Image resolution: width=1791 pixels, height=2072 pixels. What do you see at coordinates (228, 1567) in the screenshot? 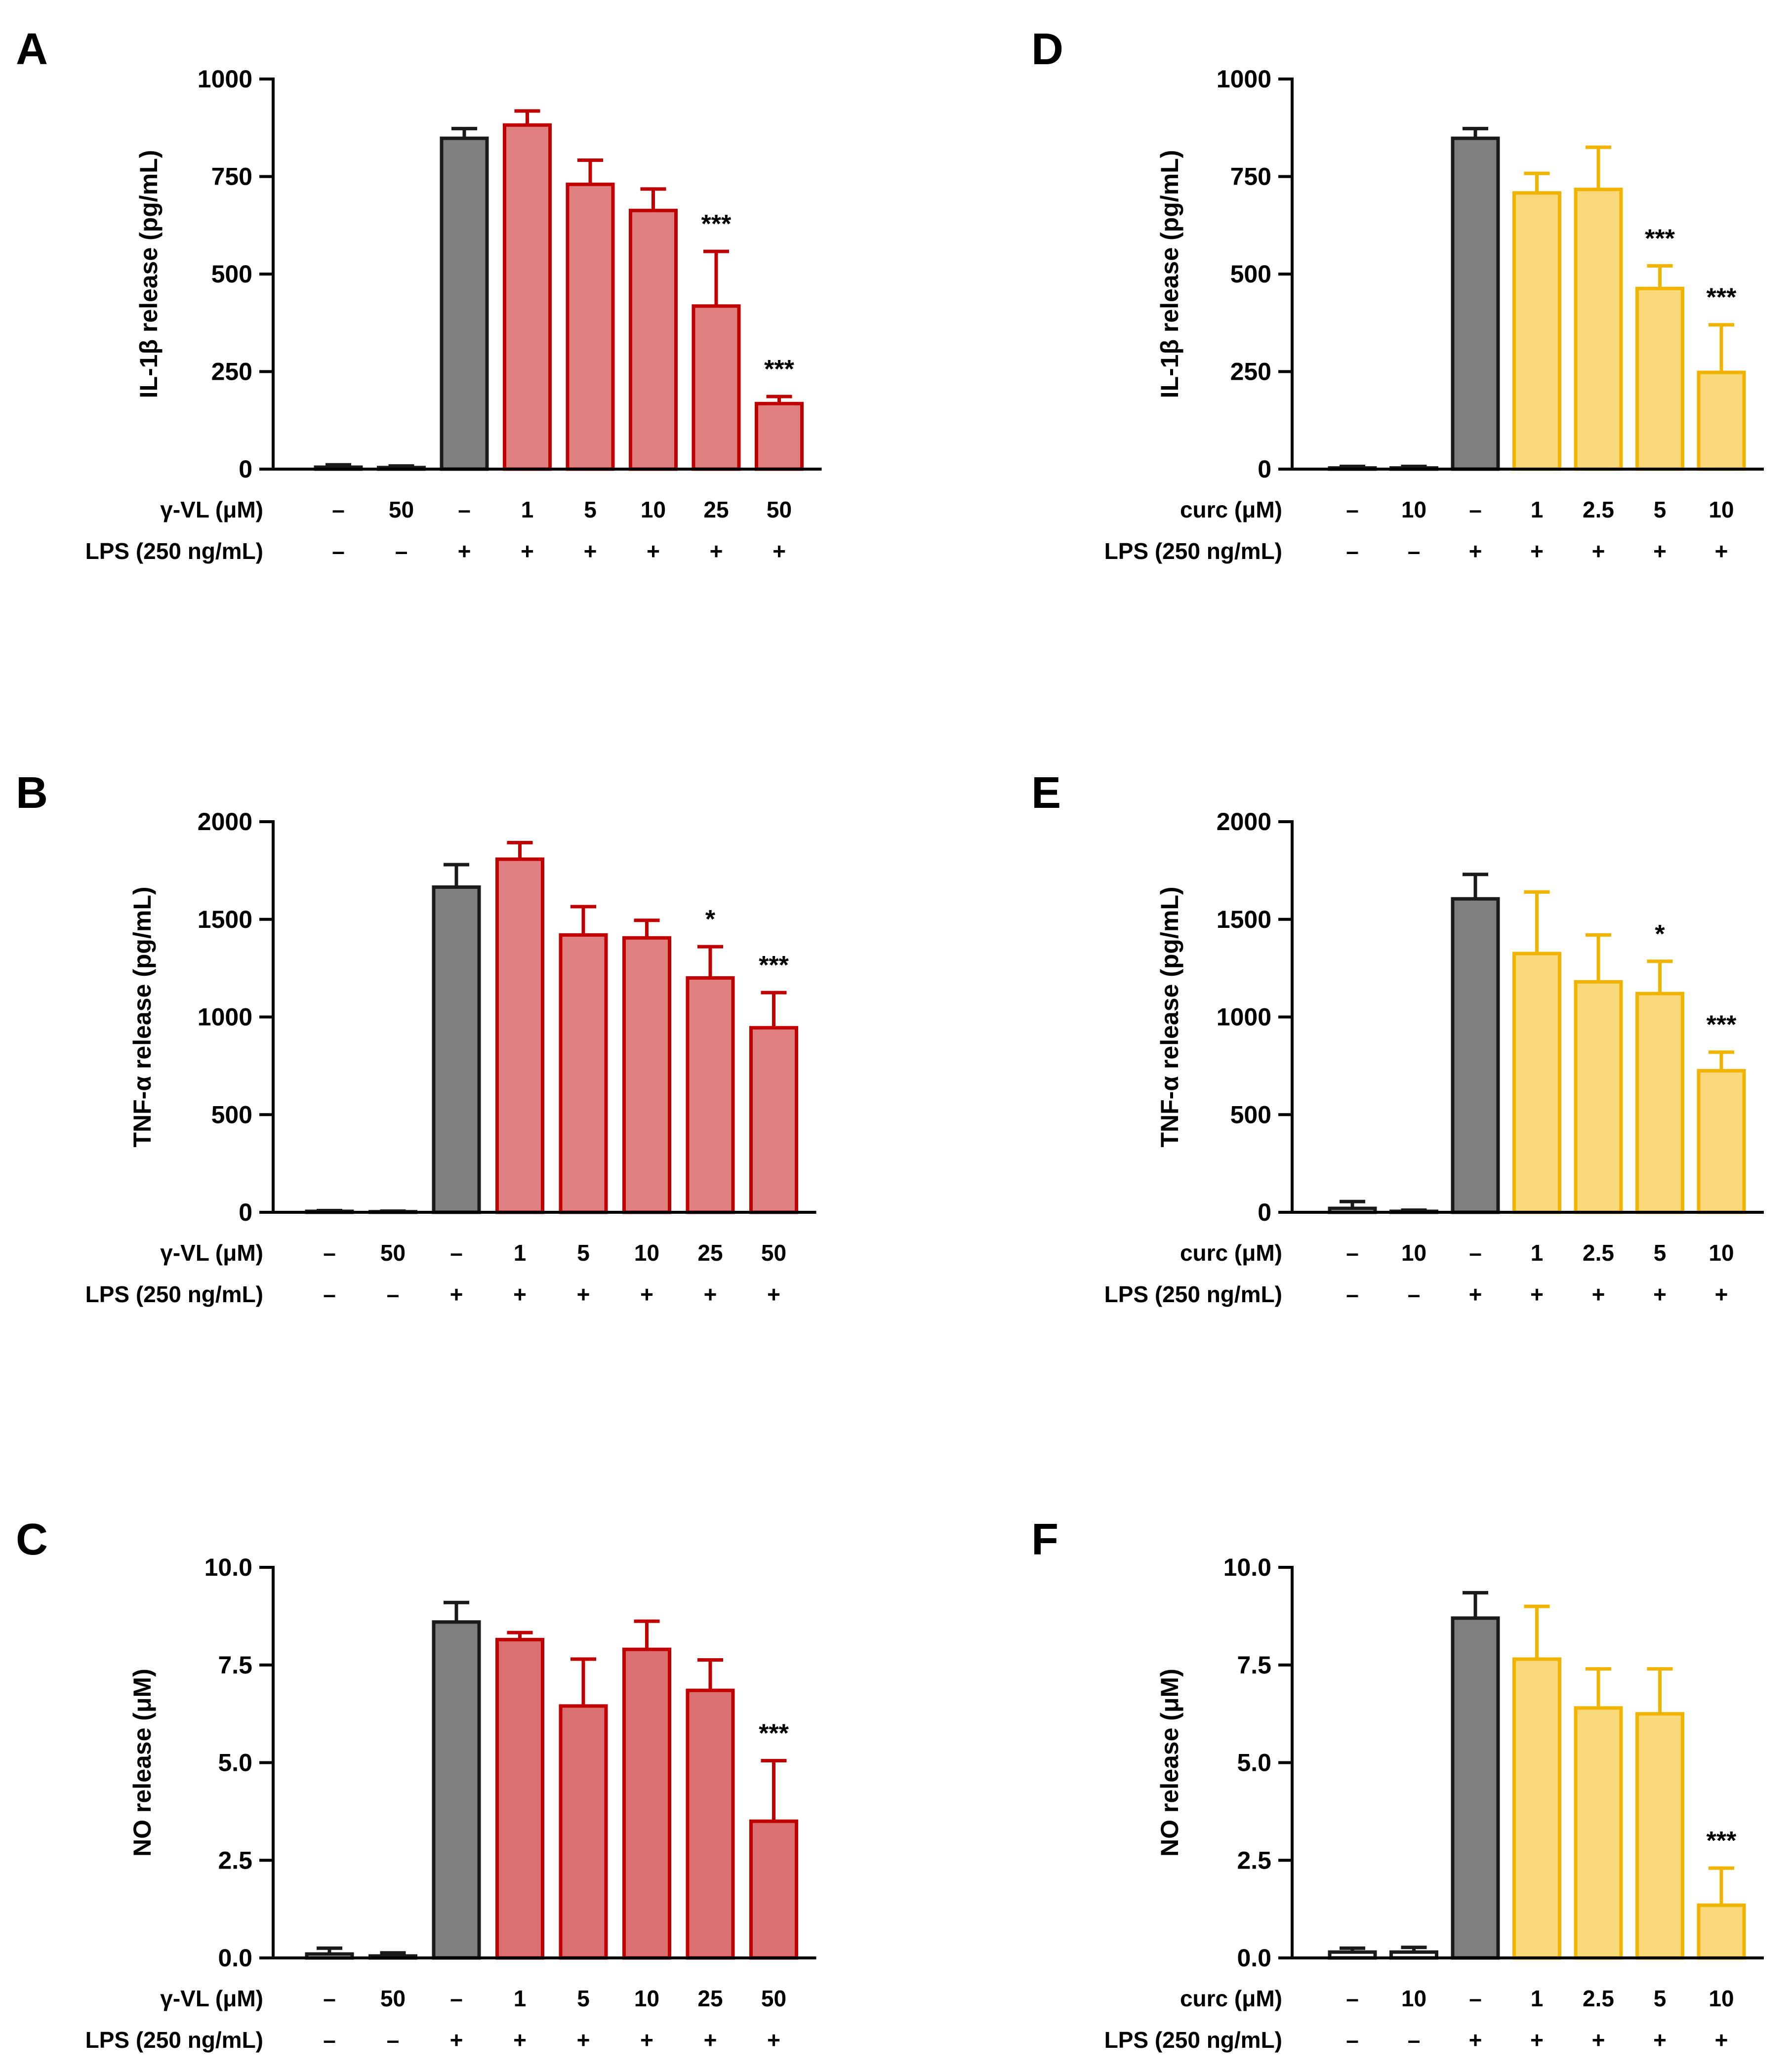
I see `y-tick-label: 10.0` at bounding box center [228, 1567].